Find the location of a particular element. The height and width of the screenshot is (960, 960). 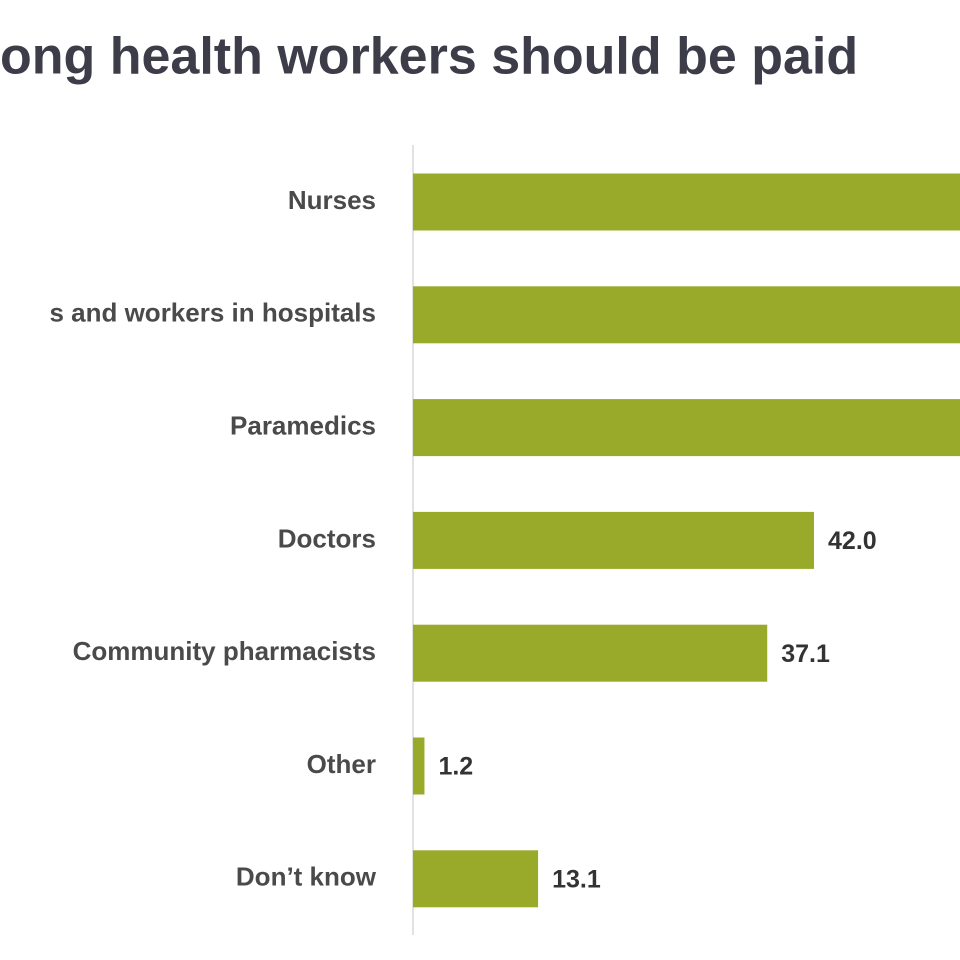

y-tick-label: Other is located at coordinates (341, 764).